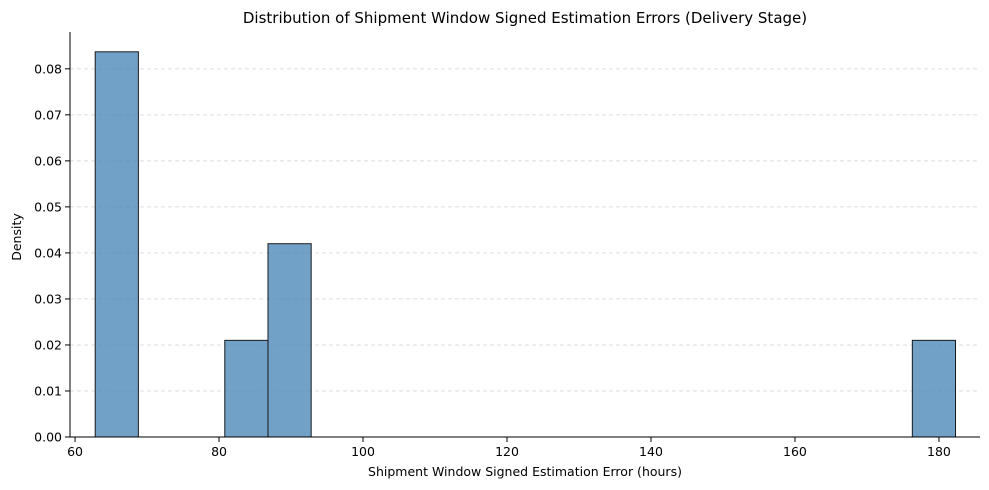  Describe the element at coordinates (939, 451) in the screenshot. I see `x-tick-label-6: 180` at that location.